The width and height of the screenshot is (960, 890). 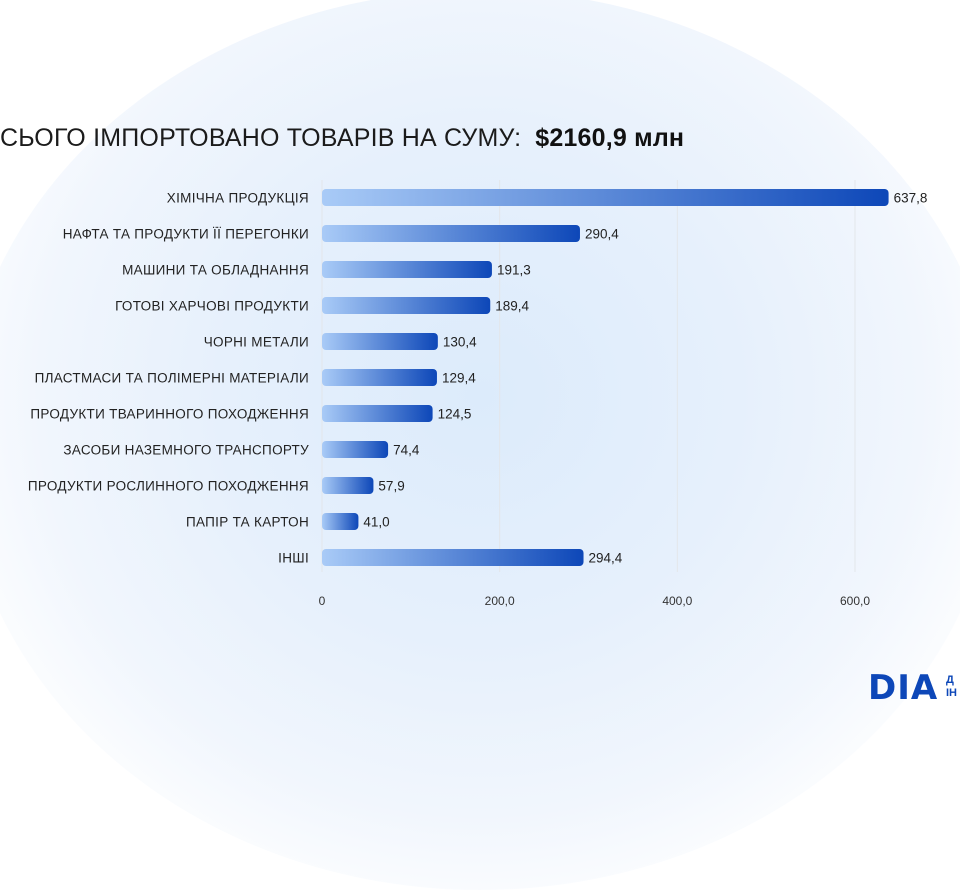 What do you see at coordinates (602, 234) in the screenshot?
I see `data-label: 290,4` at bounding box center [602, 234].